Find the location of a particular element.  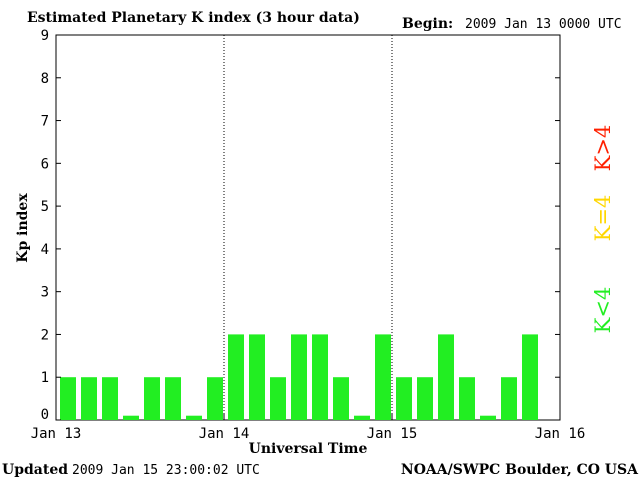

bars is located at coordinates (299, 377).